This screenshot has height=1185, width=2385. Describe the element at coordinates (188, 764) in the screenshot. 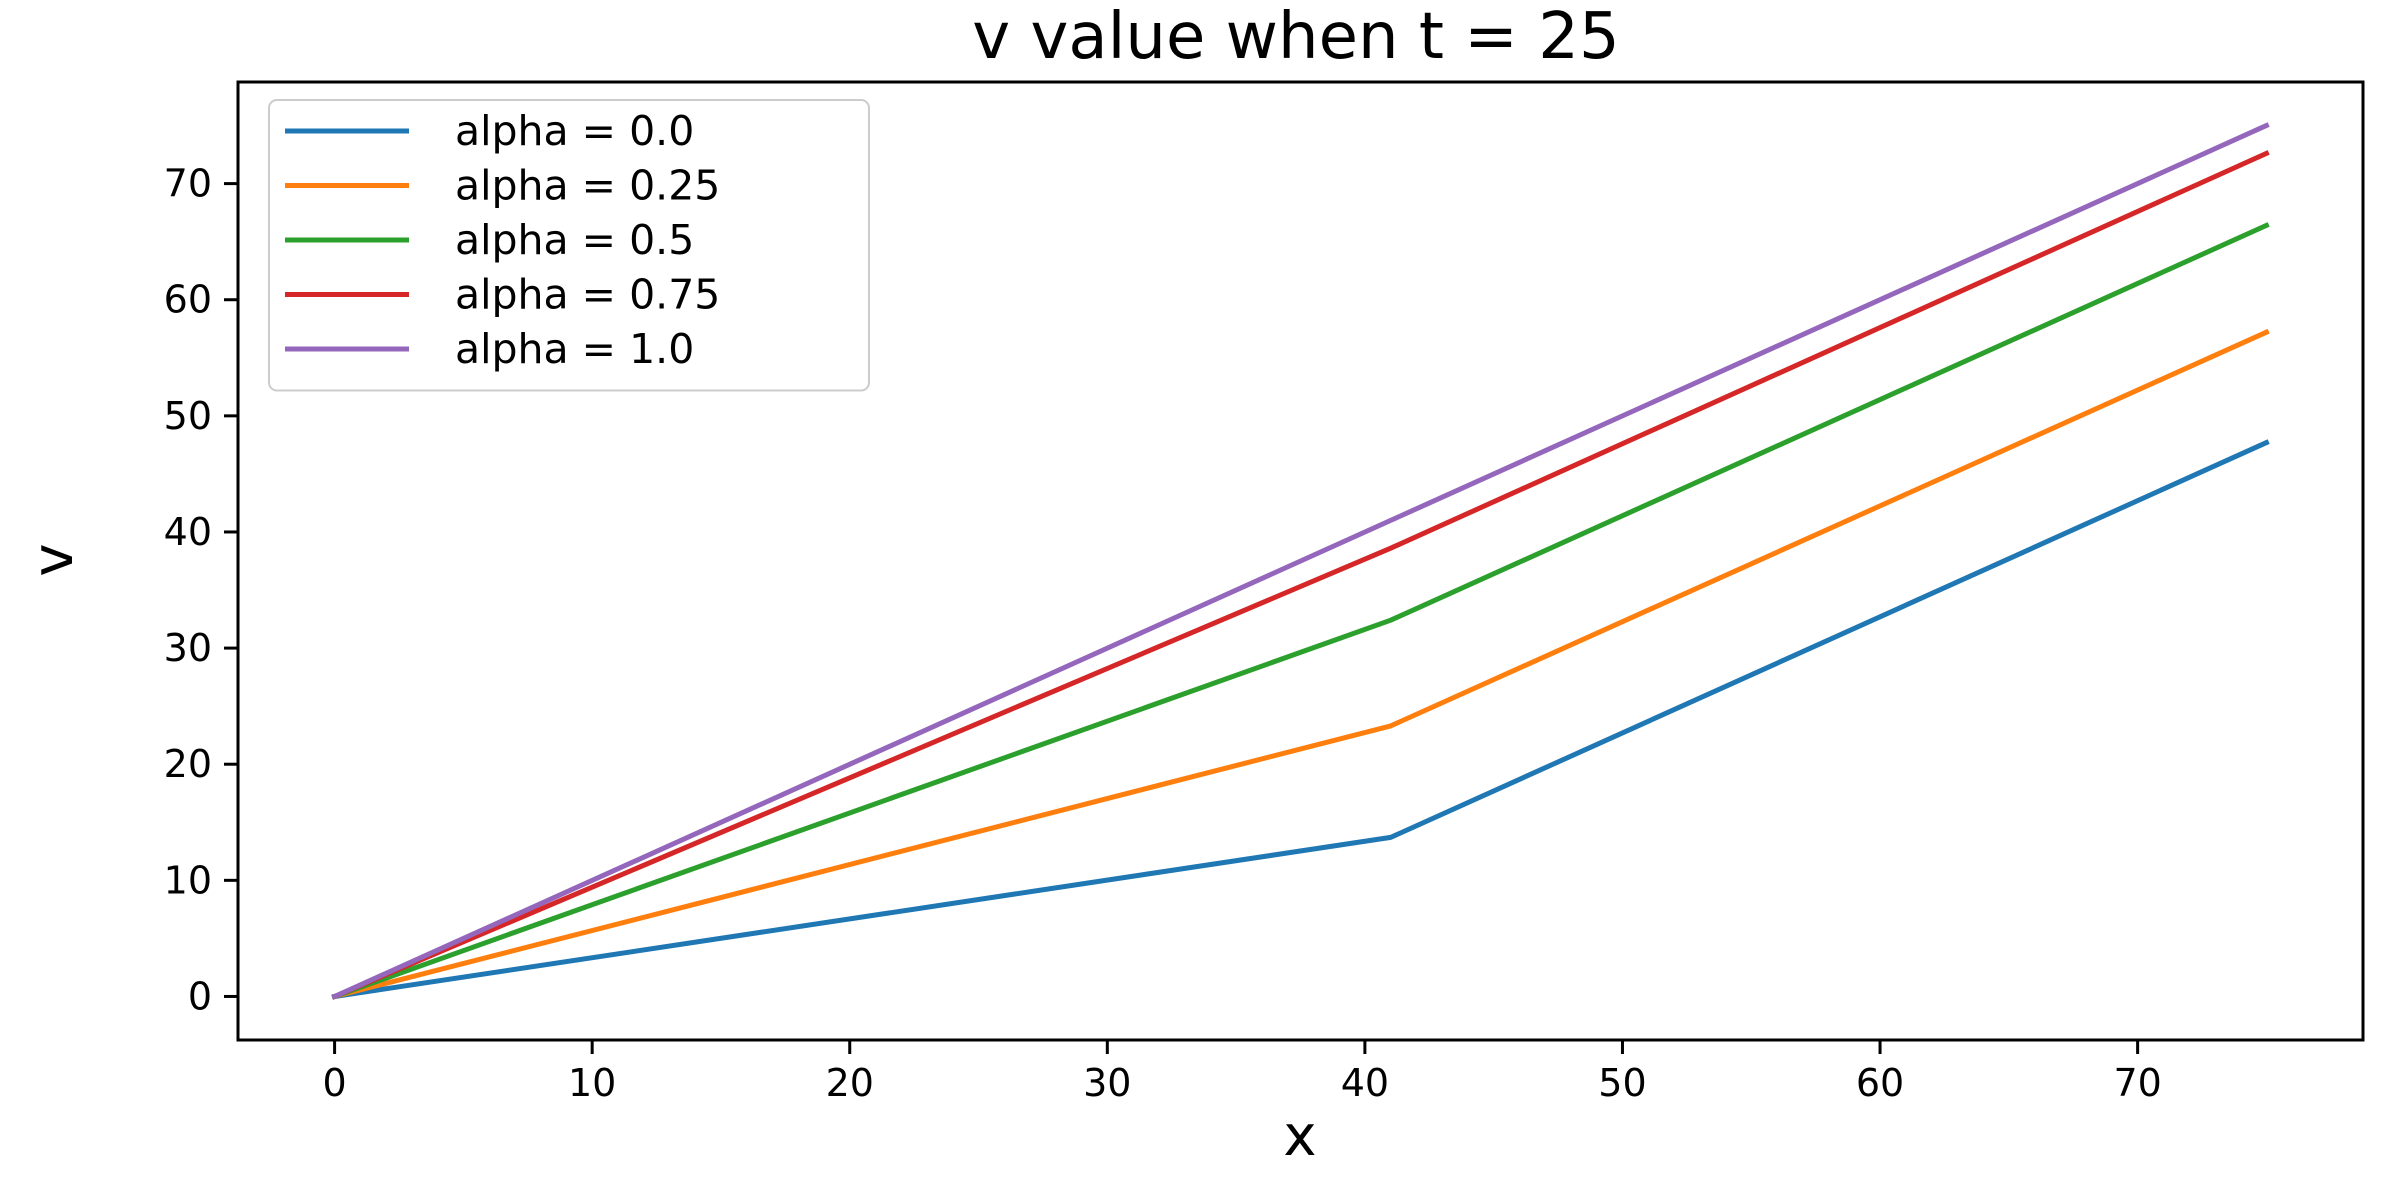

I see `y-tick-label-2: 20` at that location.